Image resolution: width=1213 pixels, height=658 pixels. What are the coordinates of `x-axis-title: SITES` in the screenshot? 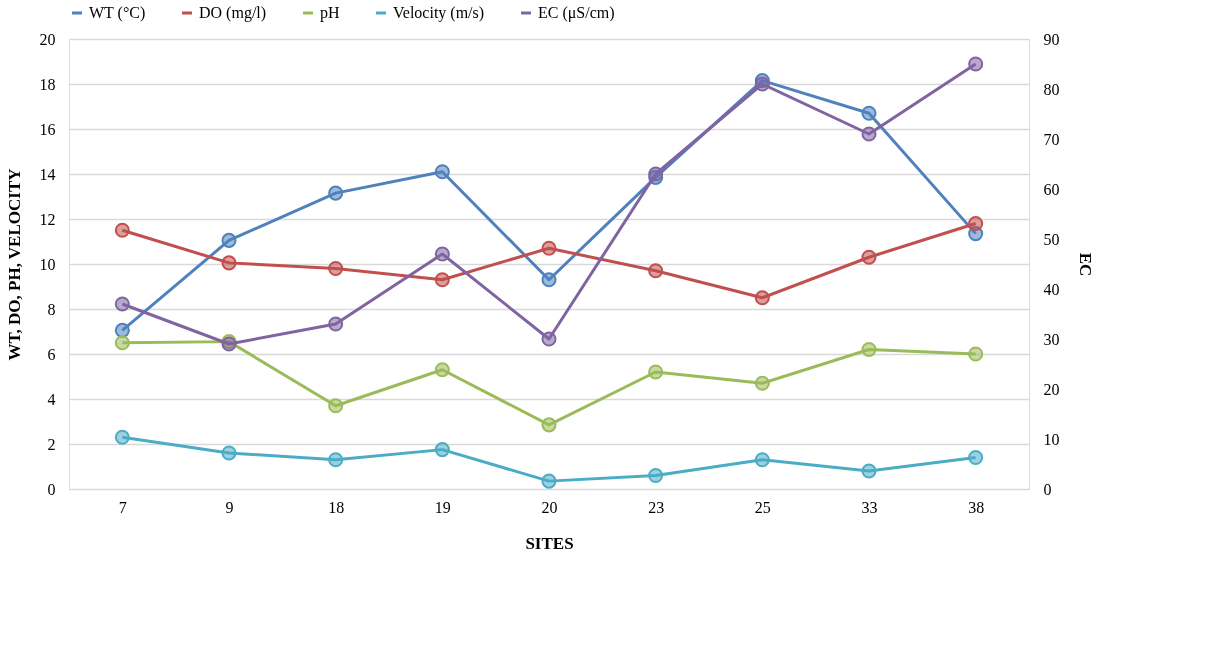 It's located at (549, 543).